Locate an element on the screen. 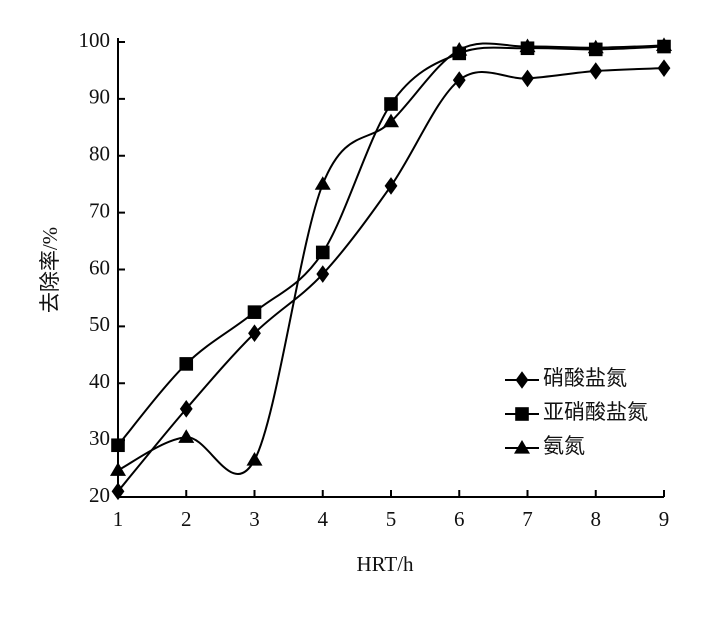 This screenshot has height=617, width=728. x-tick-label: 7 is located at coordinates (527, 519).